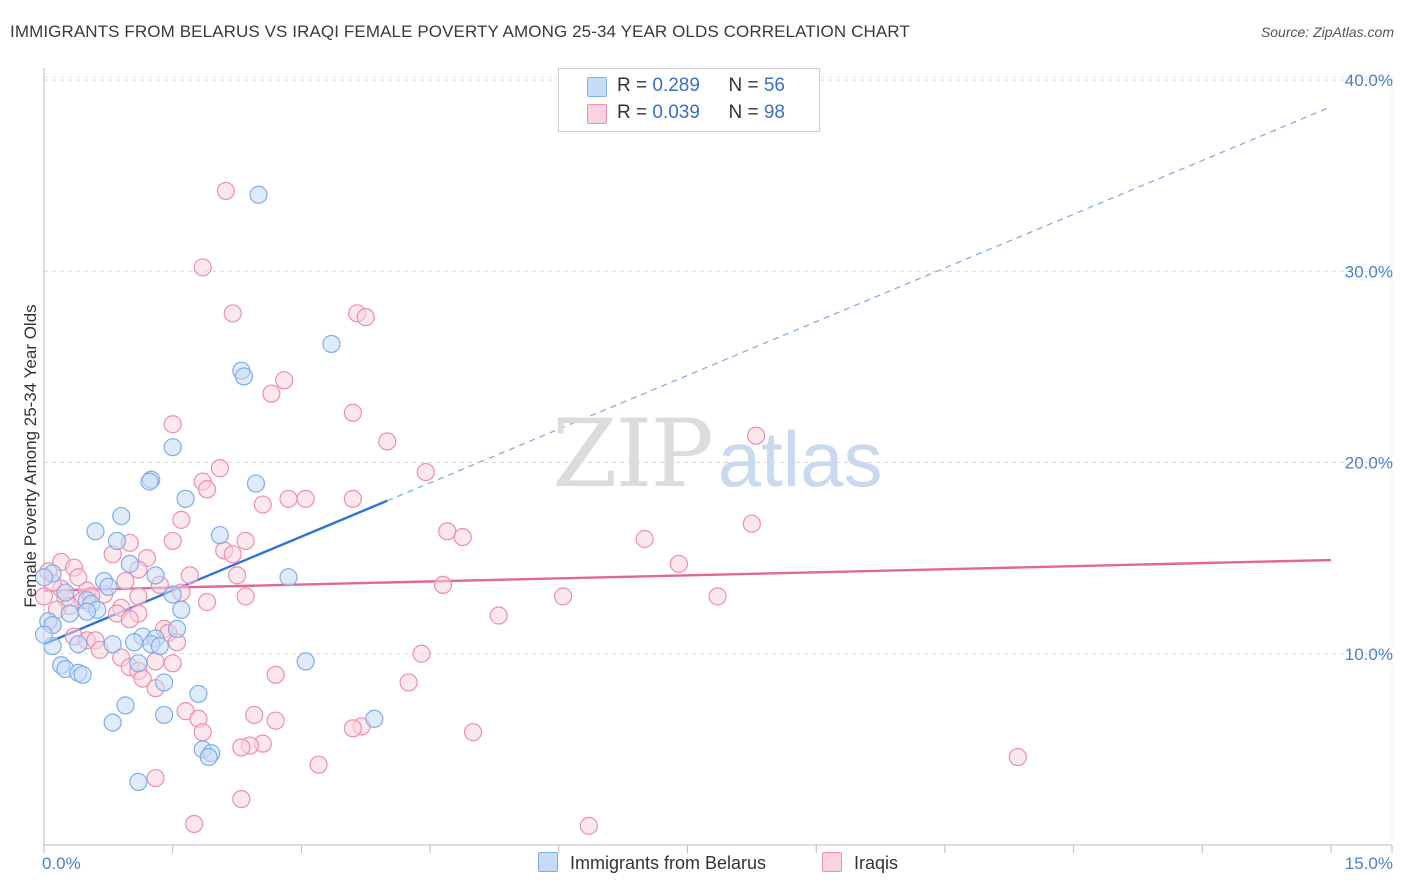  What do you see at coordinates (548, 862) in the screenshot?
I see `bottom-legend-swatch-belarus` at bounding box center [548, 862].